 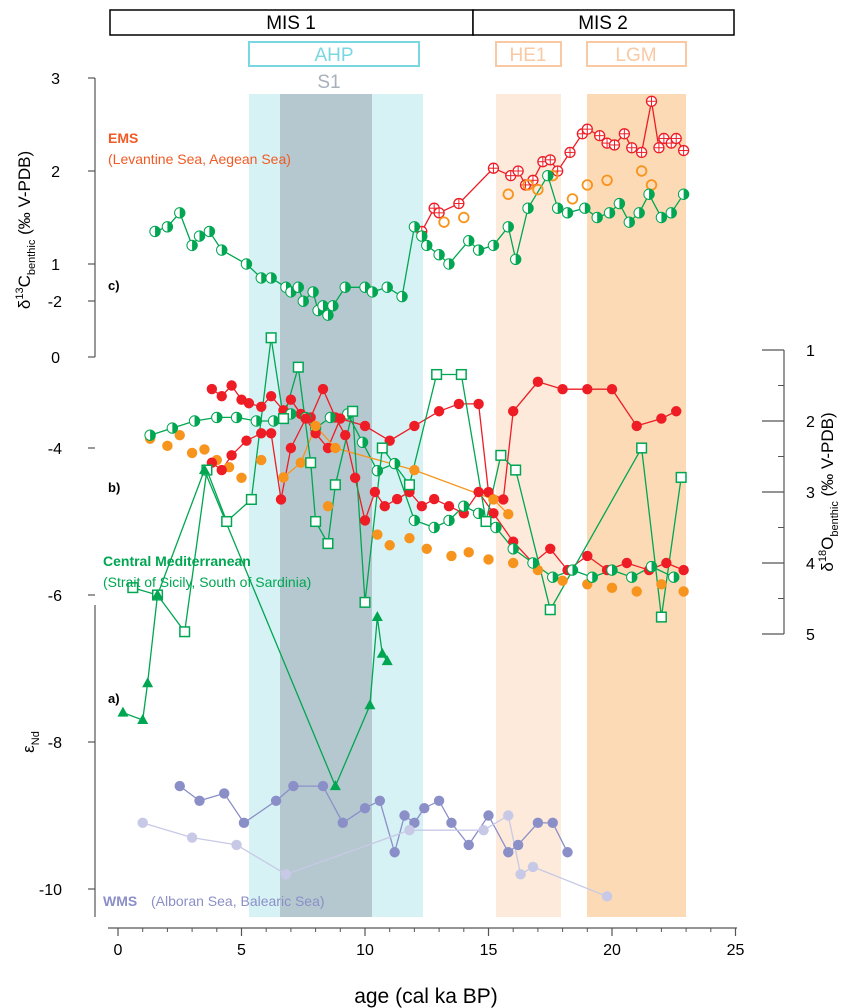 I want to click on mis1-label: MIS 1, so click(x=291, y=23).